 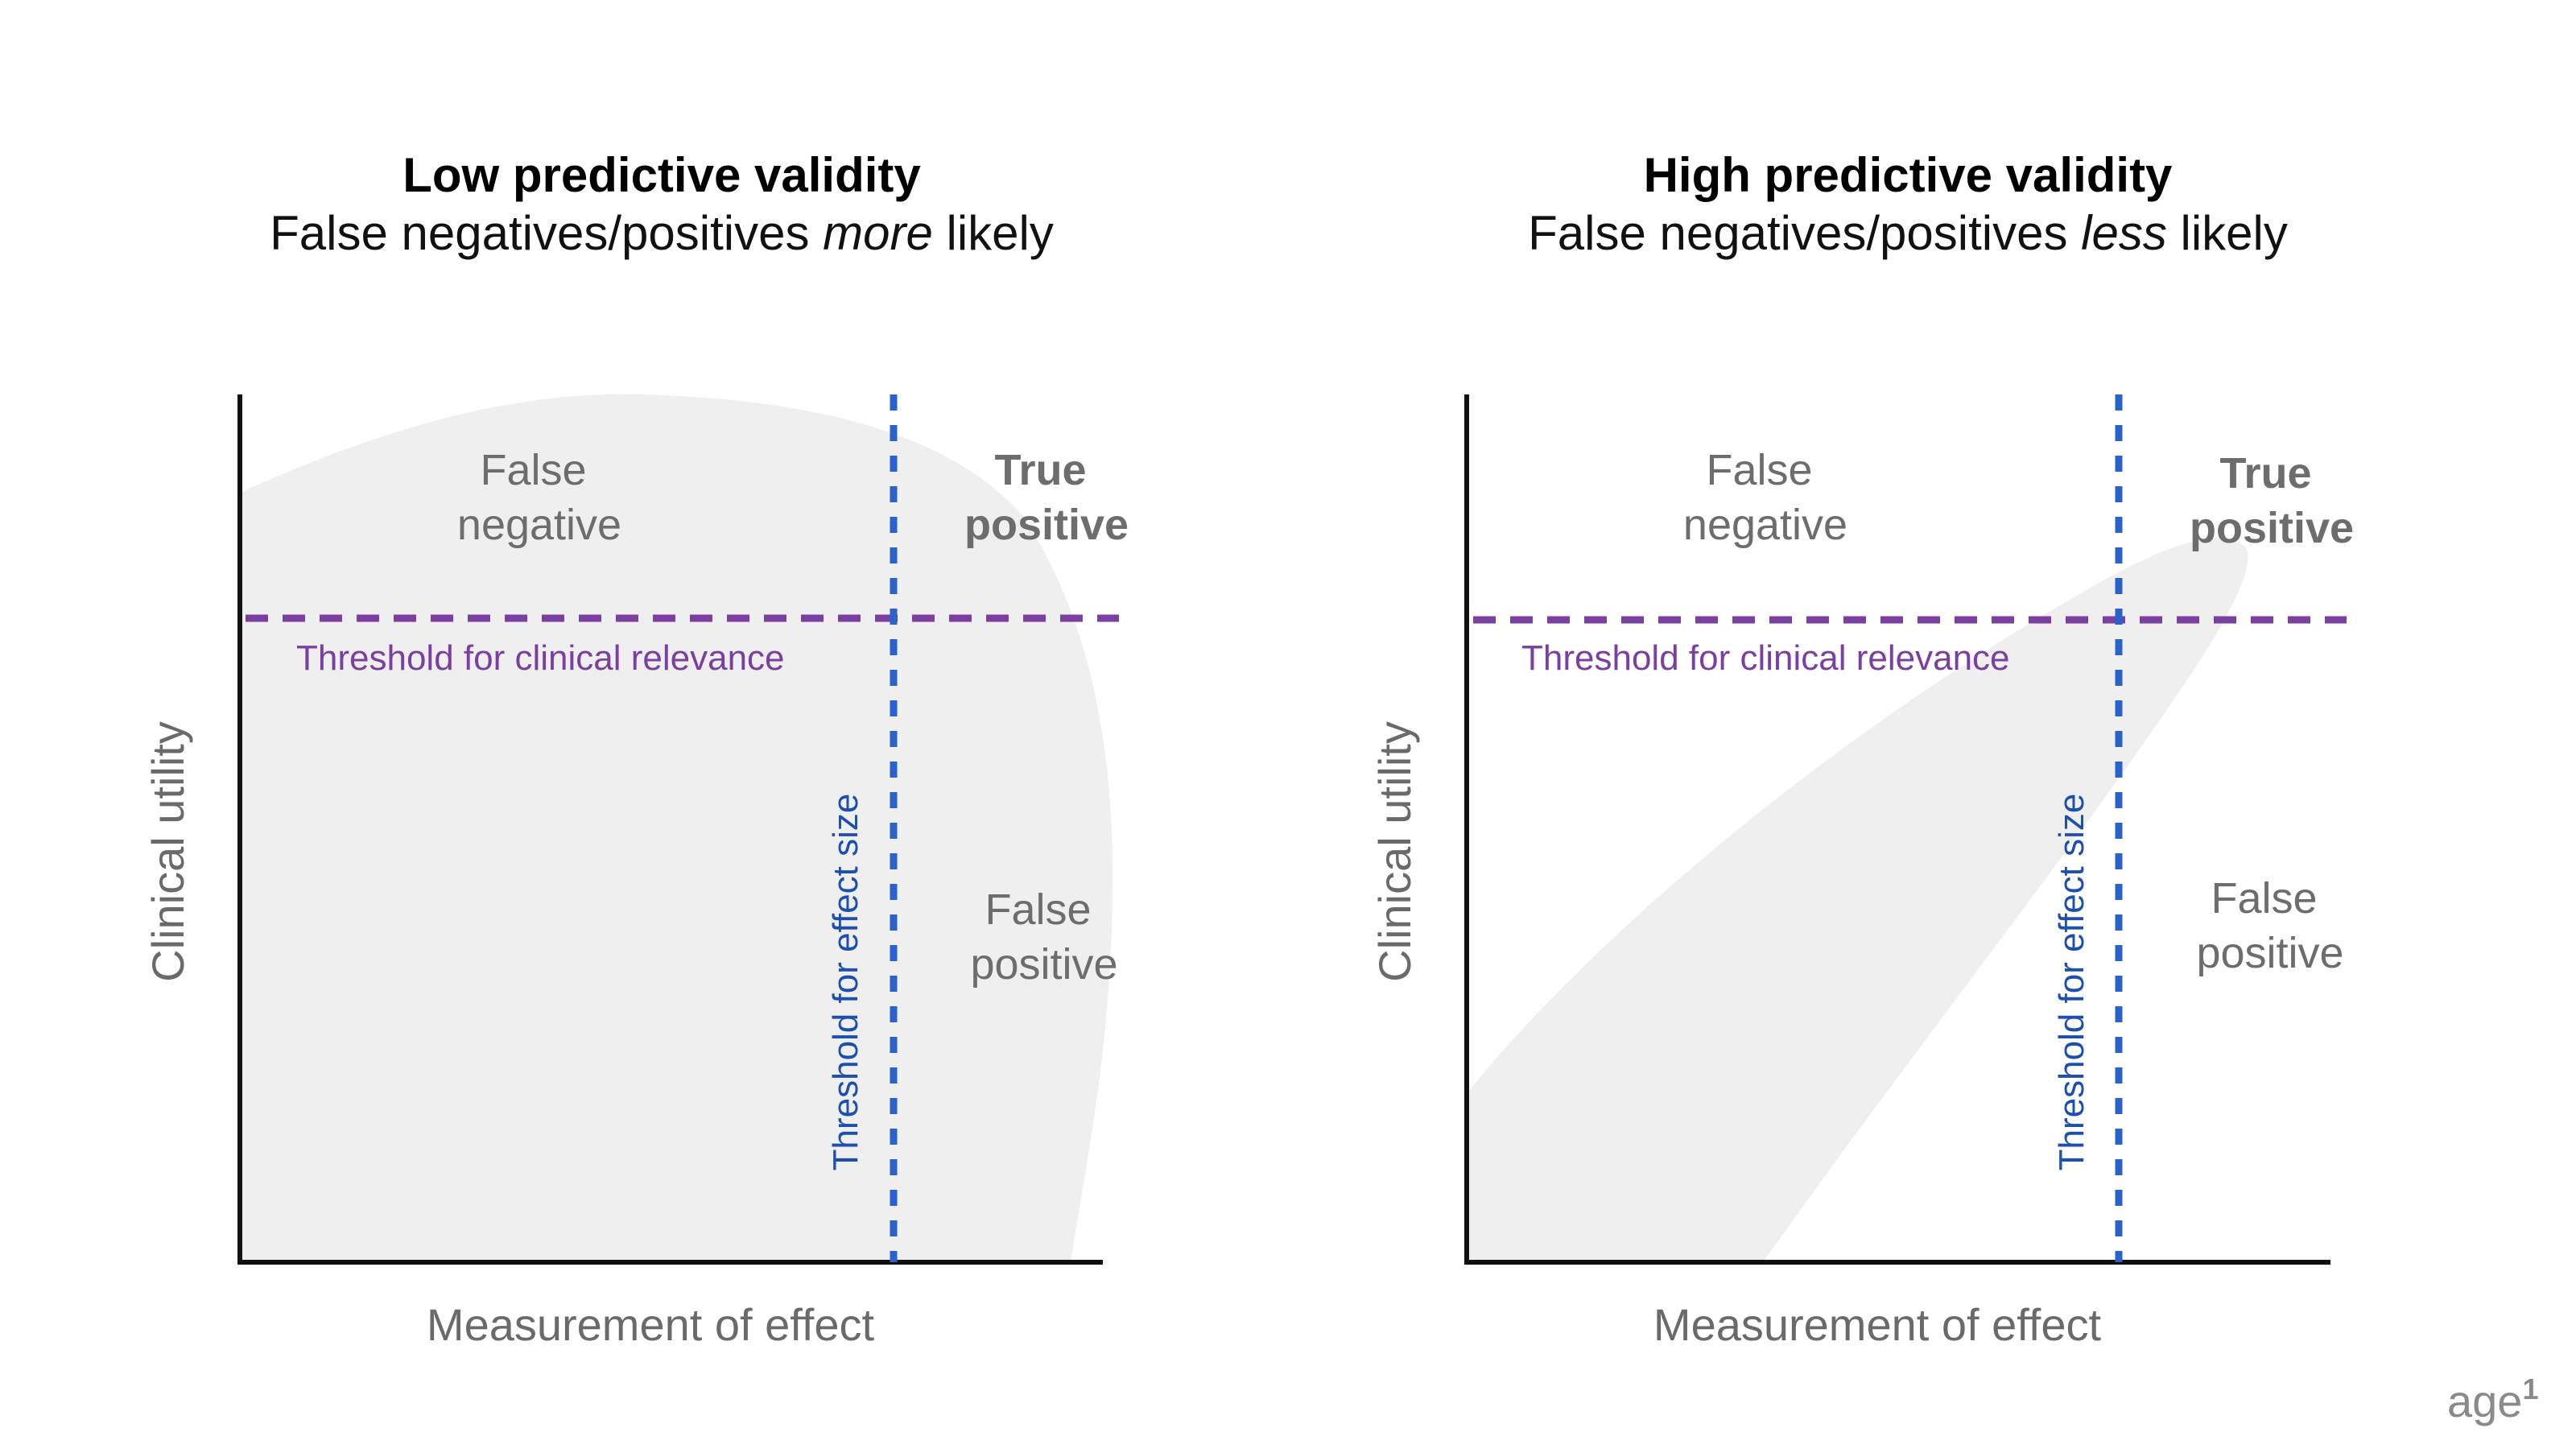 I want to click on brand-logo: age1, so click(x=2492, y=1399).